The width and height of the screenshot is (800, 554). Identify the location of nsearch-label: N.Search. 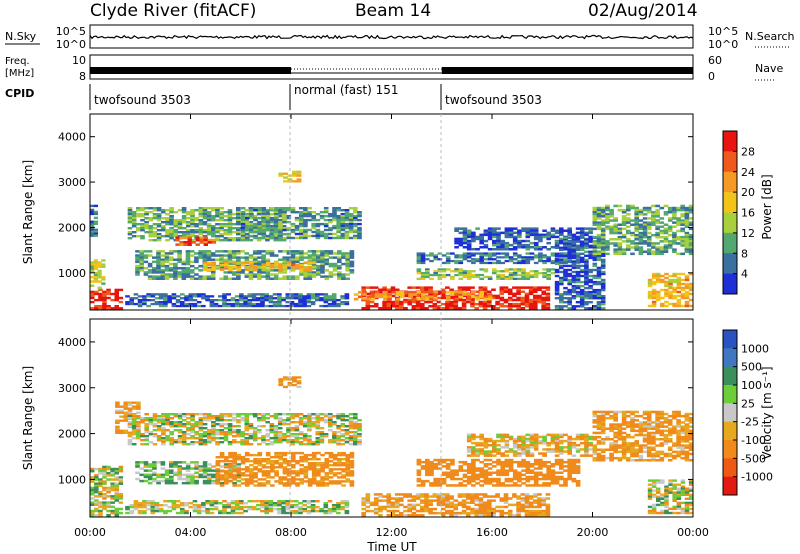
(770, 36).